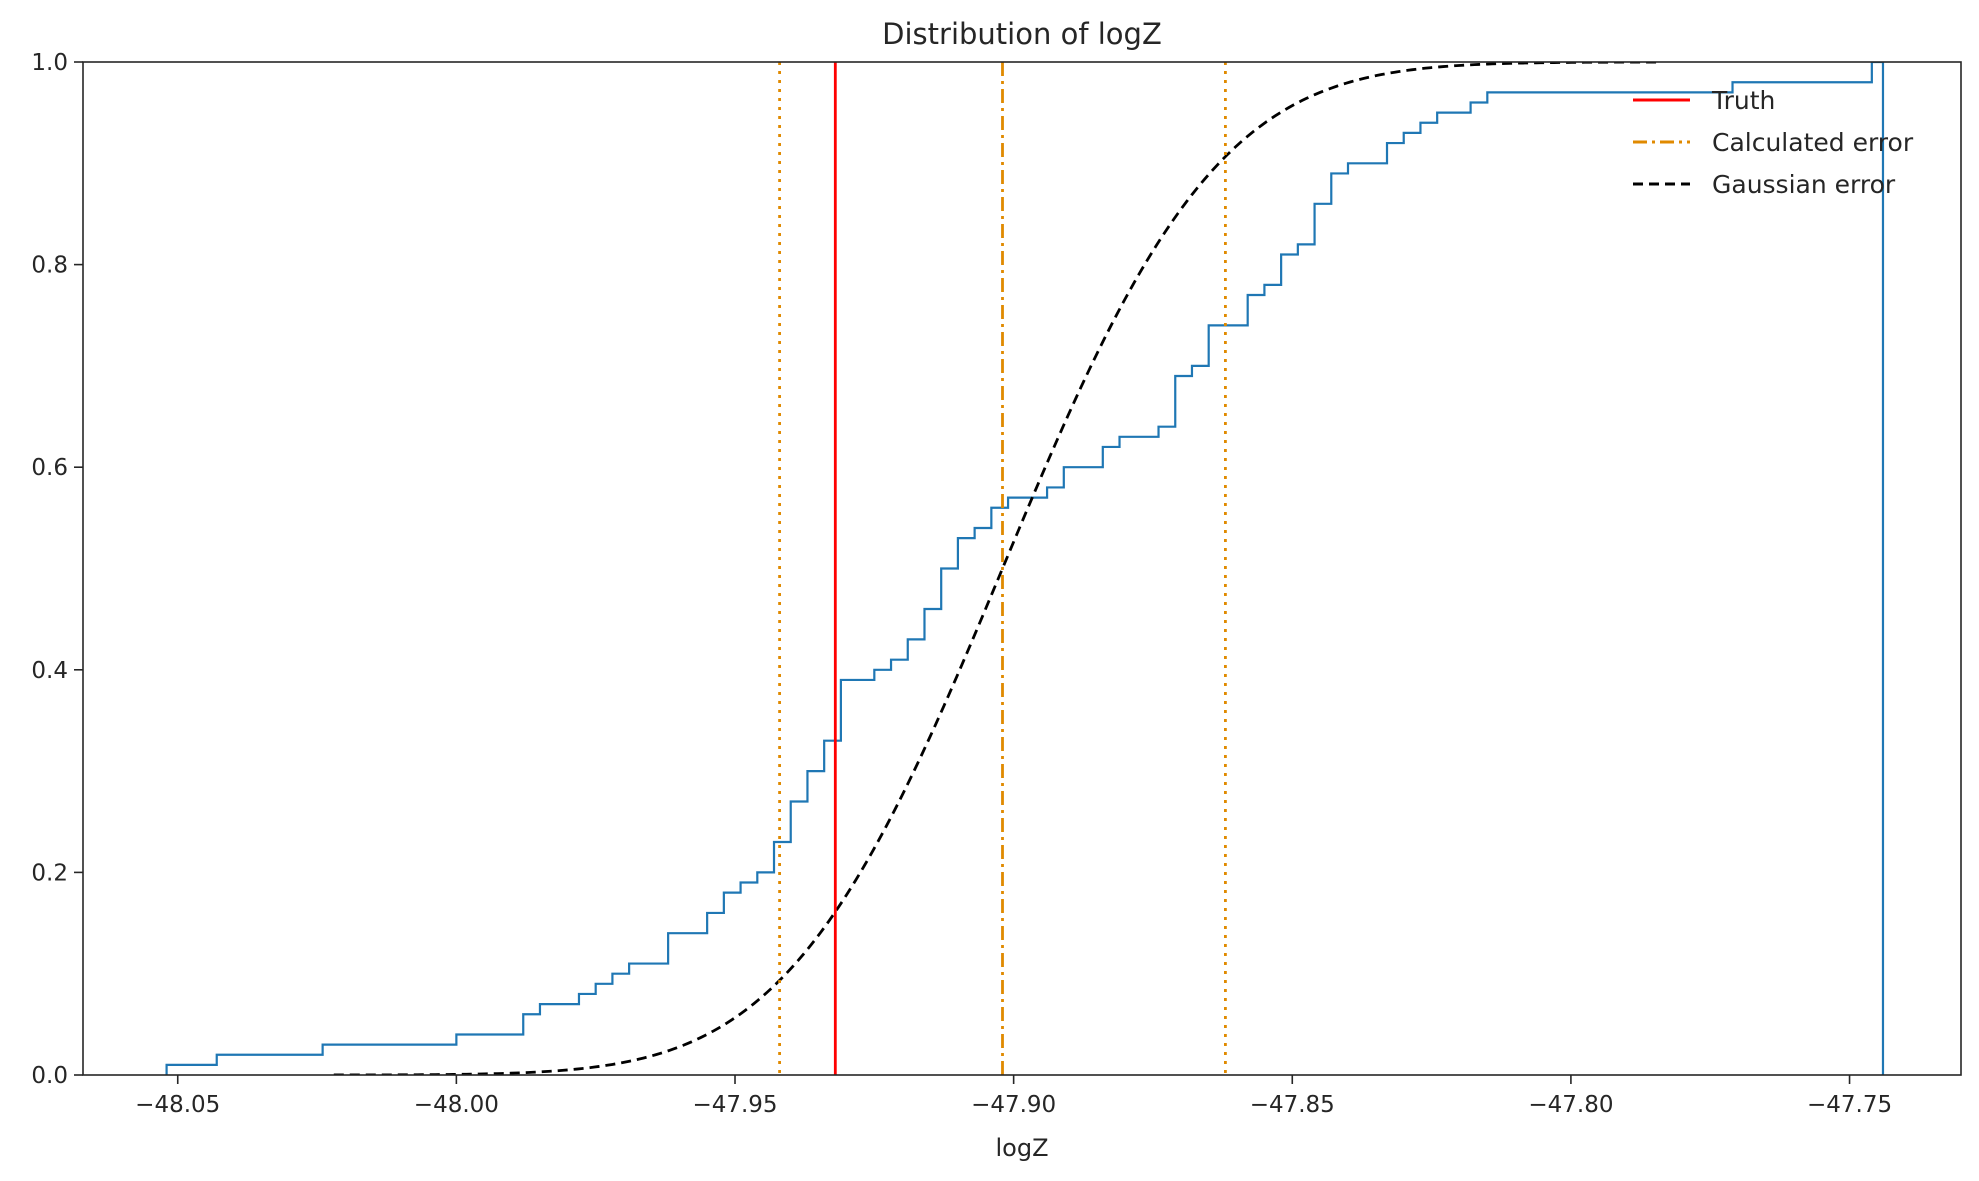 Image resolution: width=1979 pixels, height=1181 pixels. What do you see at coordinates (1570, 1105) in the screenshot?
I see `x-tick-label: −47.80` at bounding box center [1570, 1105].